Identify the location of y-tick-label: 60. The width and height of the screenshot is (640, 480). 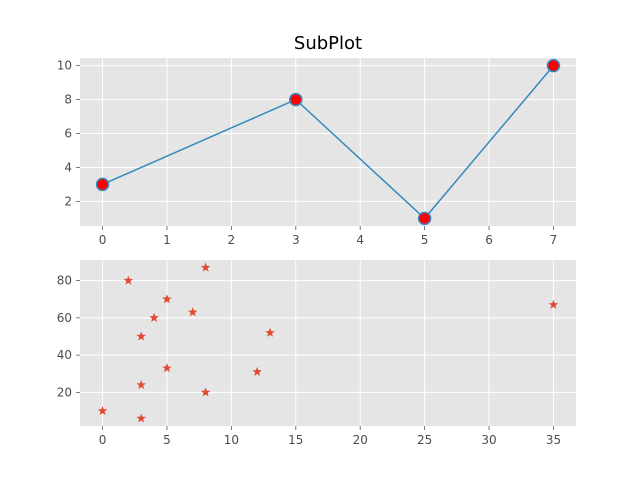
(64, 318).